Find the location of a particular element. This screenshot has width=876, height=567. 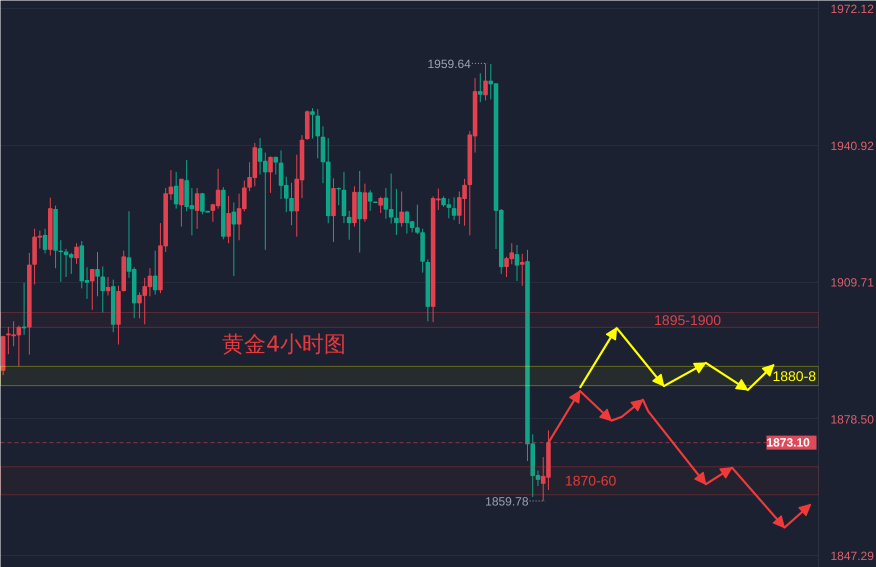

y-tick-label: 1847.29 is located at coordinates (852, 556).